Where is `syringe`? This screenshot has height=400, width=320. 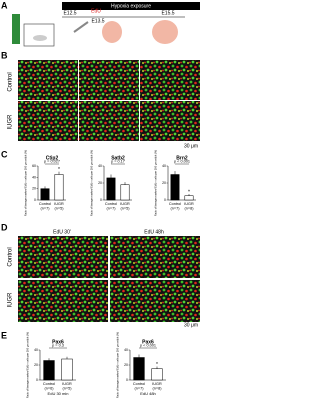 syringe is located at coordinates (81, 27).